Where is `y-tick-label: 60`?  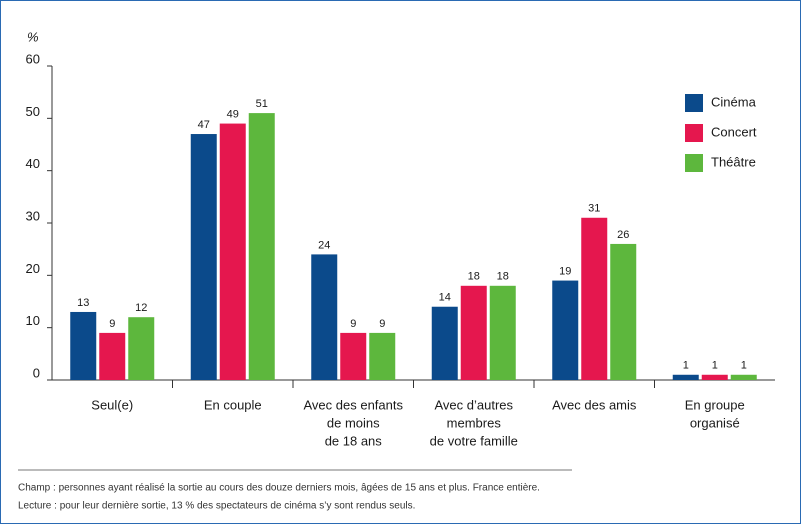
y-tick-label: 60 is located at coordinates (33, 58).